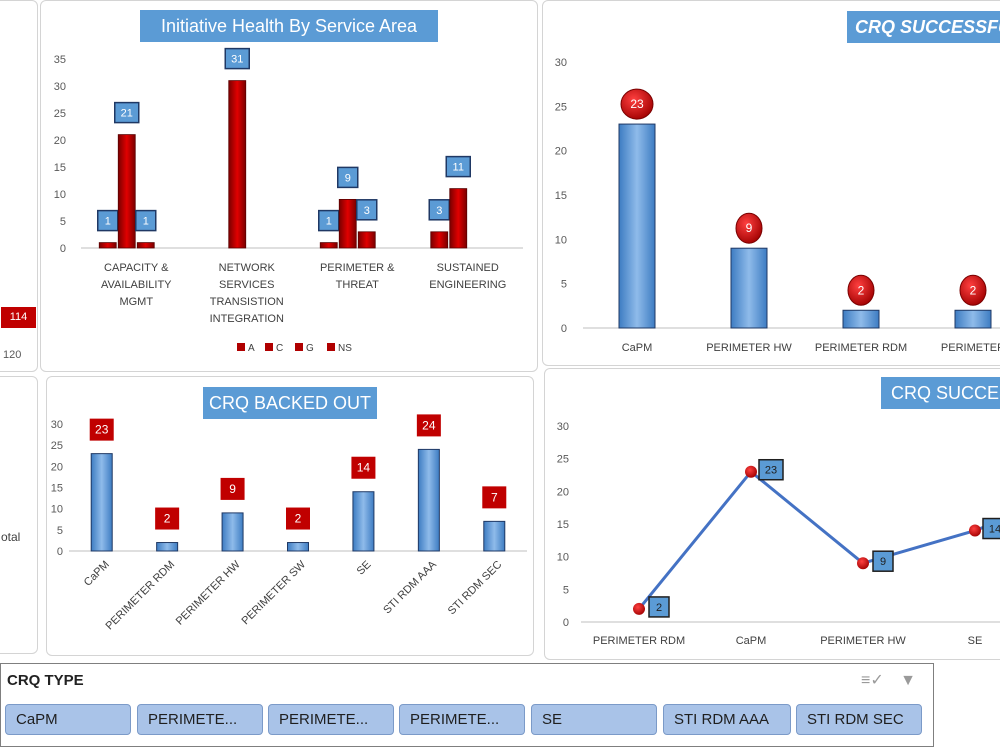  What do you see at coordinates (970, 348) in the screenshot?
I see `x-category-label: PERIMETER` at bounding box center [970, 348].